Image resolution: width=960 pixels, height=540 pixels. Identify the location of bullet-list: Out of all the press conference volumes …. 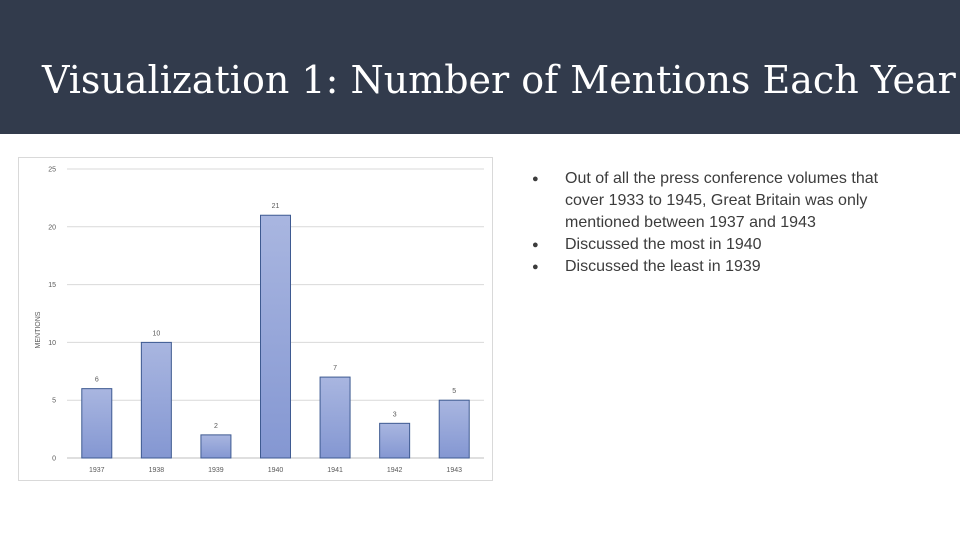
(715, 223).